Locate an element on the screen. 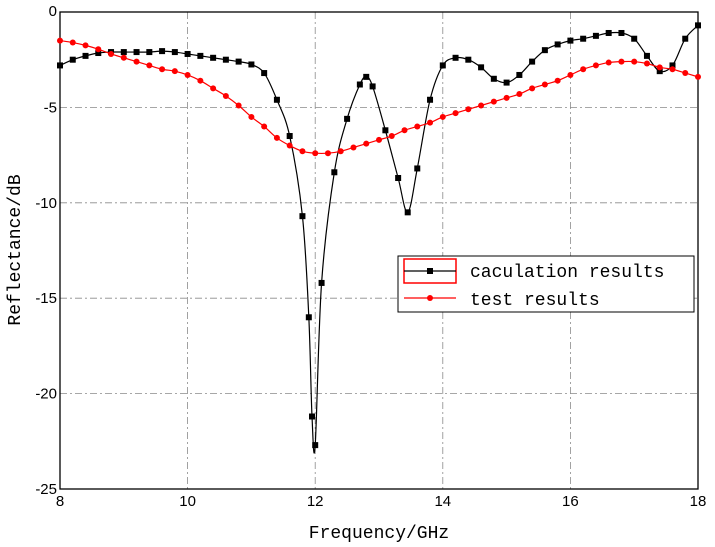 This screenshot has height=547, width=715. y-tick-label: -15 is located at coordinates (46, 298).